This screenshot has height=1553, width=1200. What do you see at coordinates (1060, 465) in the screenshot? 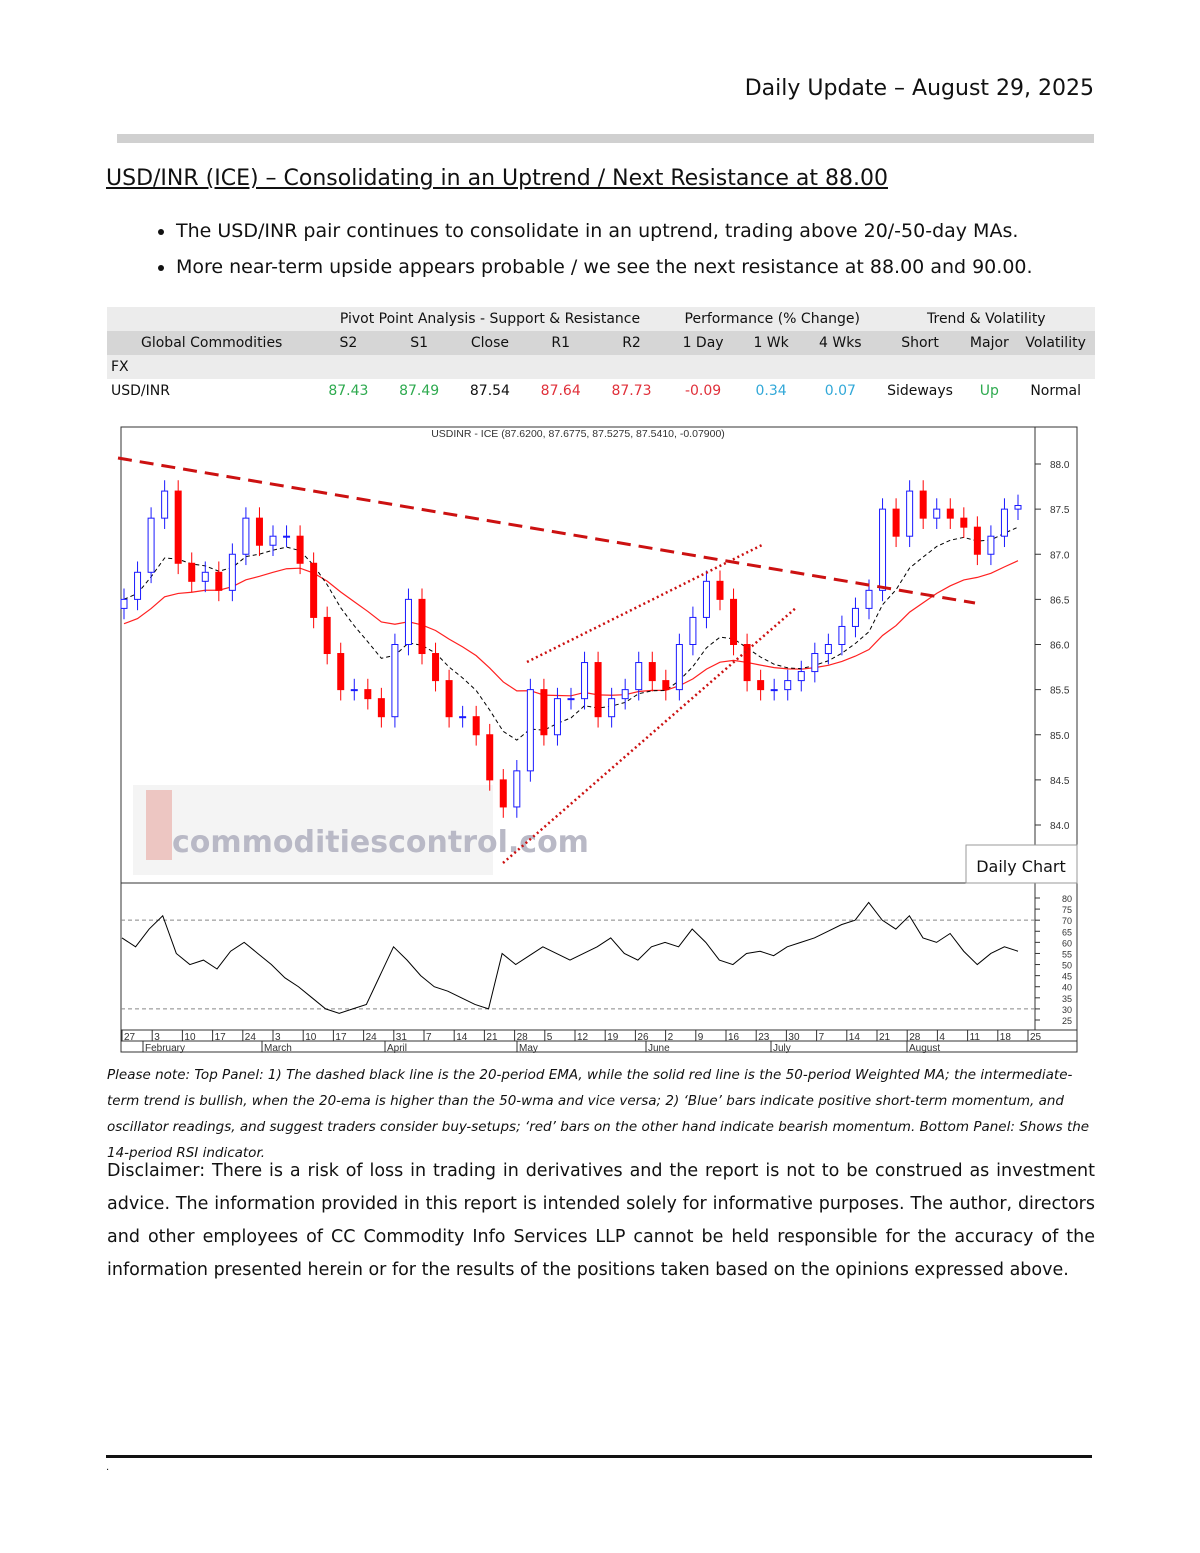
I see `price-tick-label: 88.0` at bounding box center [1060, 465].